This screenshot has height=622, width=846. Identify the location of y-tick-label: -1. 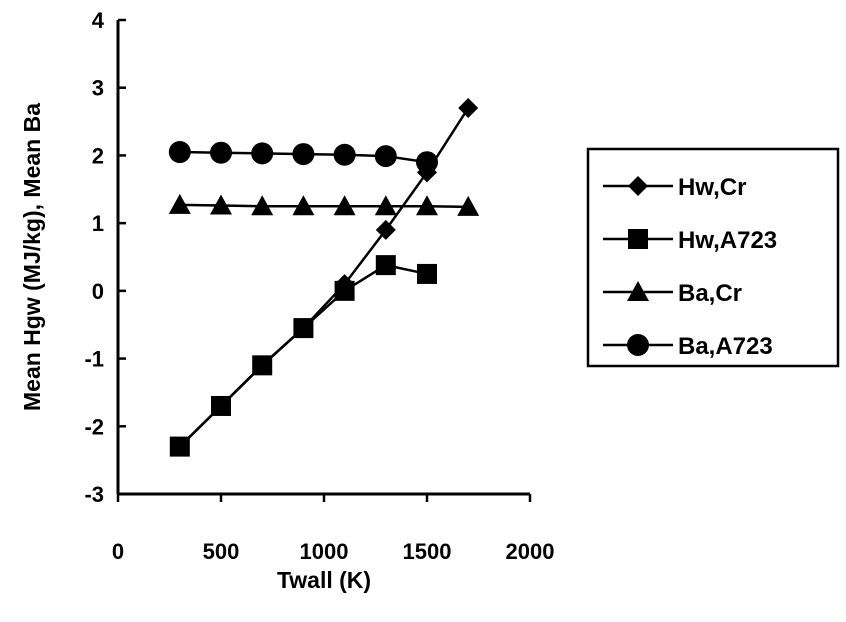
(94, 359).